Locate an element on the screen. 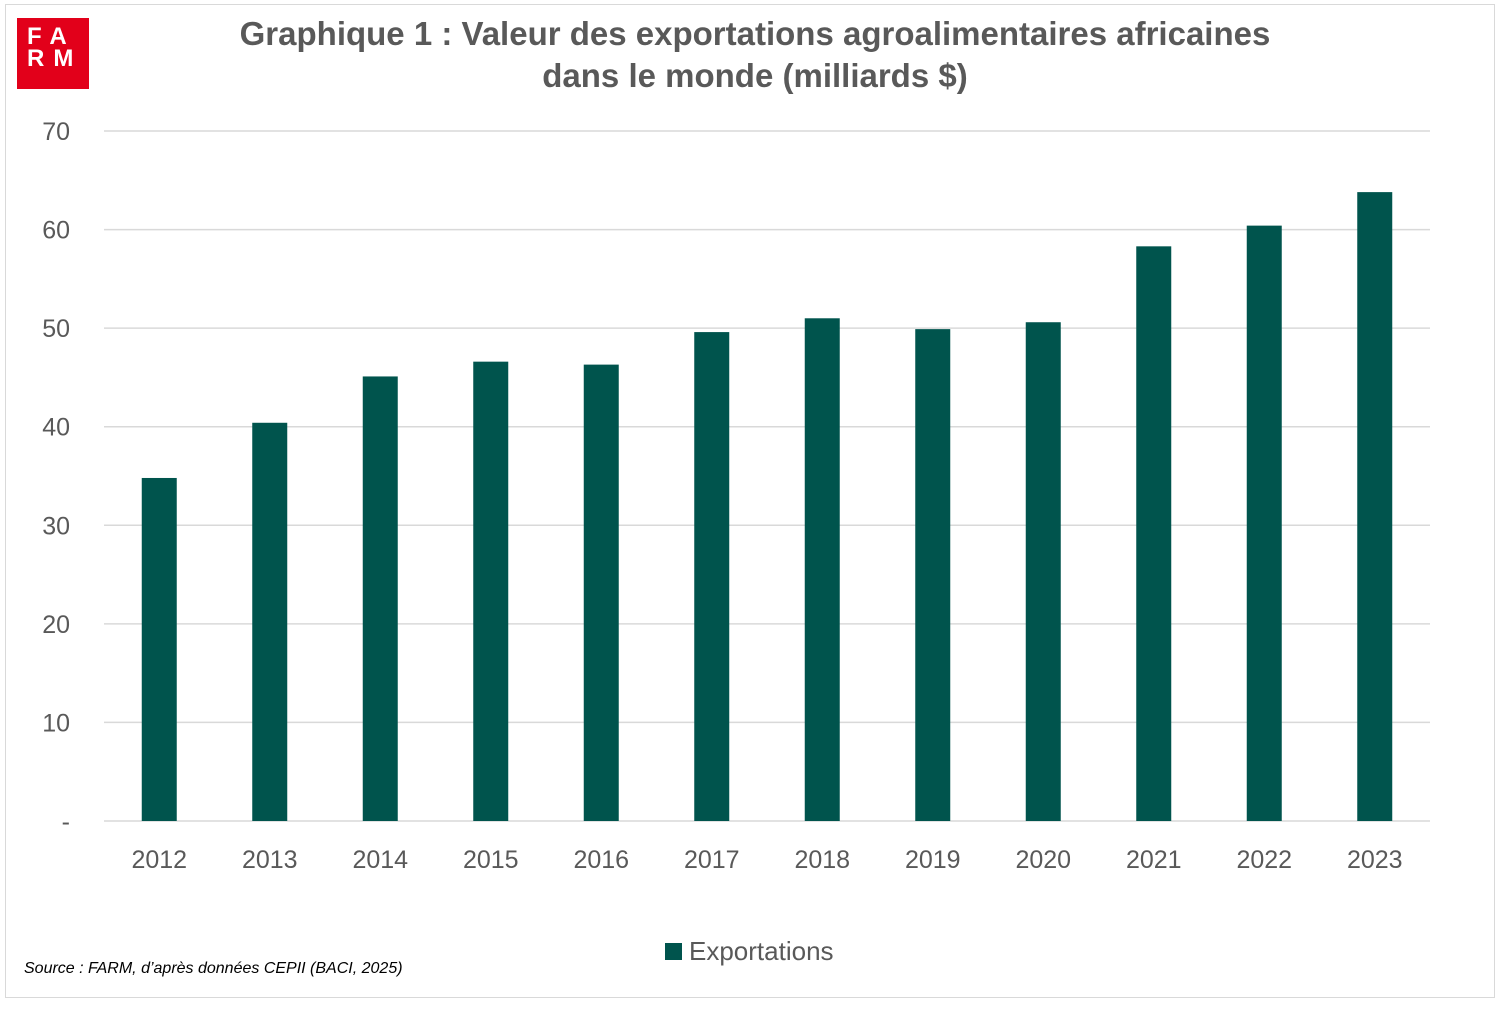  bar-2022 is located at coordinates (1264, 523).